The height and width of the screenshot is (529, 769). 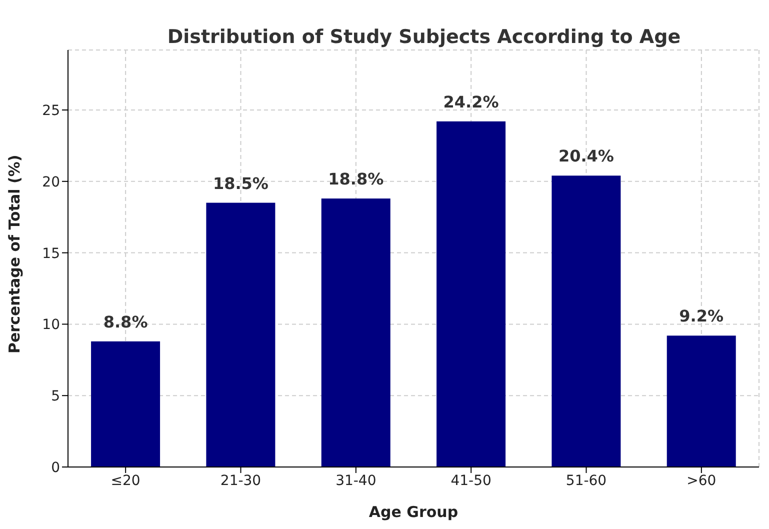 I want to click on data-label: 9.2%, so click(x=701, y=316).